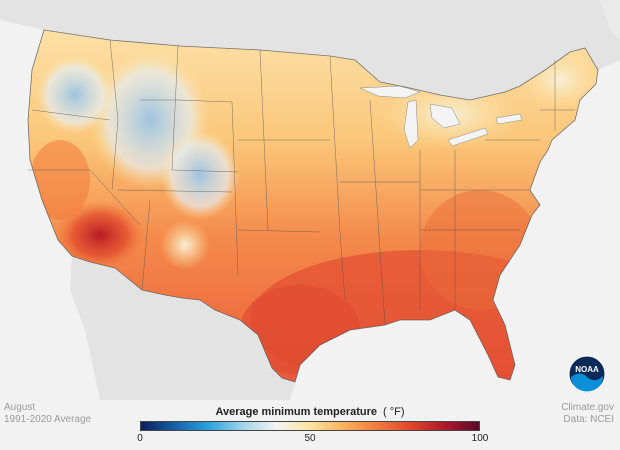  Describe the element at coordinates (394, 412) in the screenshot. I see `legend-unit: ( °F)` at that location.